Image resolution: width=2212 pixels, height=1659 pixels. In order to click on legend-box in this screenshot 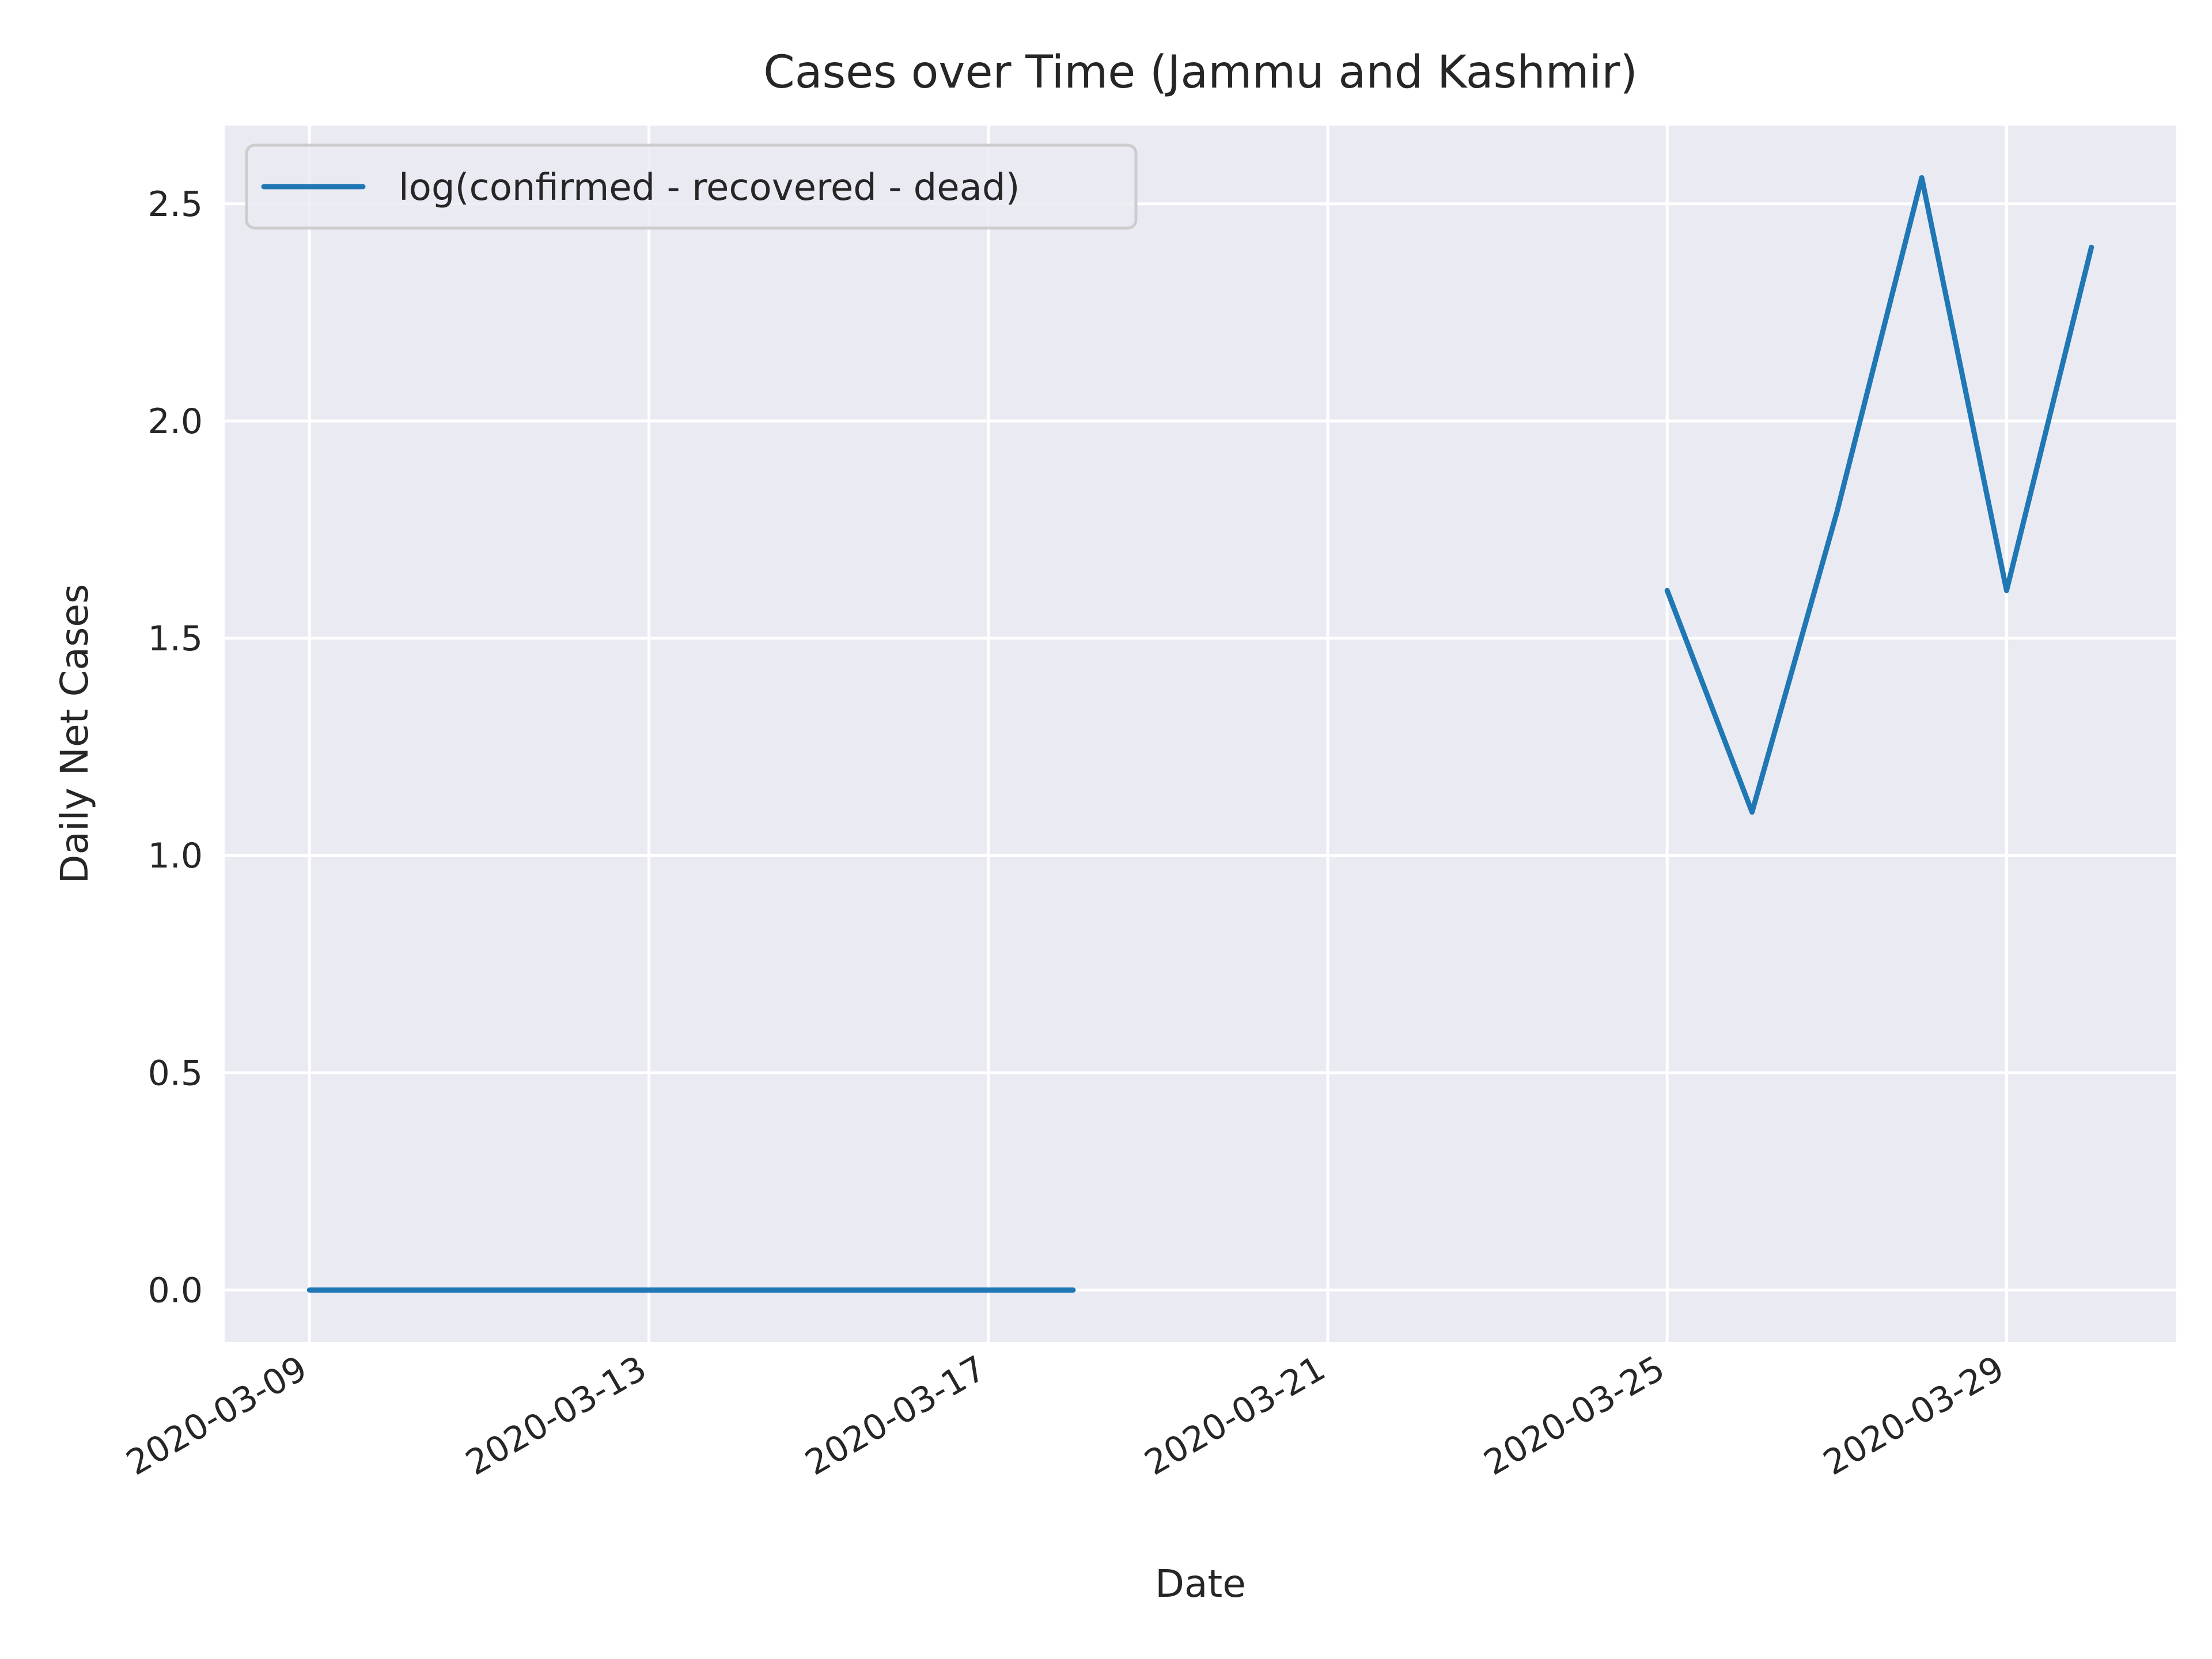, I will do `click(691, 186)`.